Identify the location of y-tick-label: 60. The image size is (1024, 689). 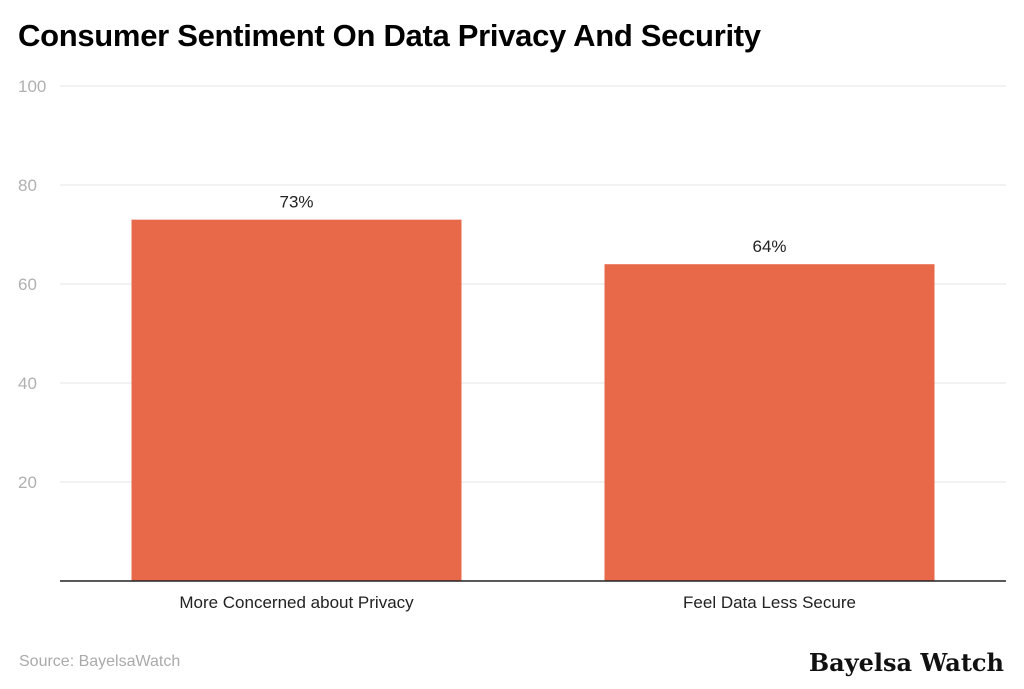
(27, 284).